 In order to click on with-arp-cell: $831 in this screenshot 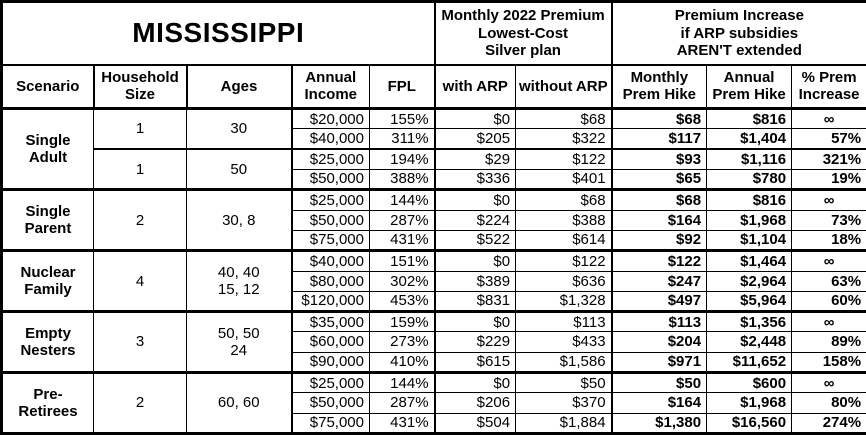, I will do `click(475, 301)`.